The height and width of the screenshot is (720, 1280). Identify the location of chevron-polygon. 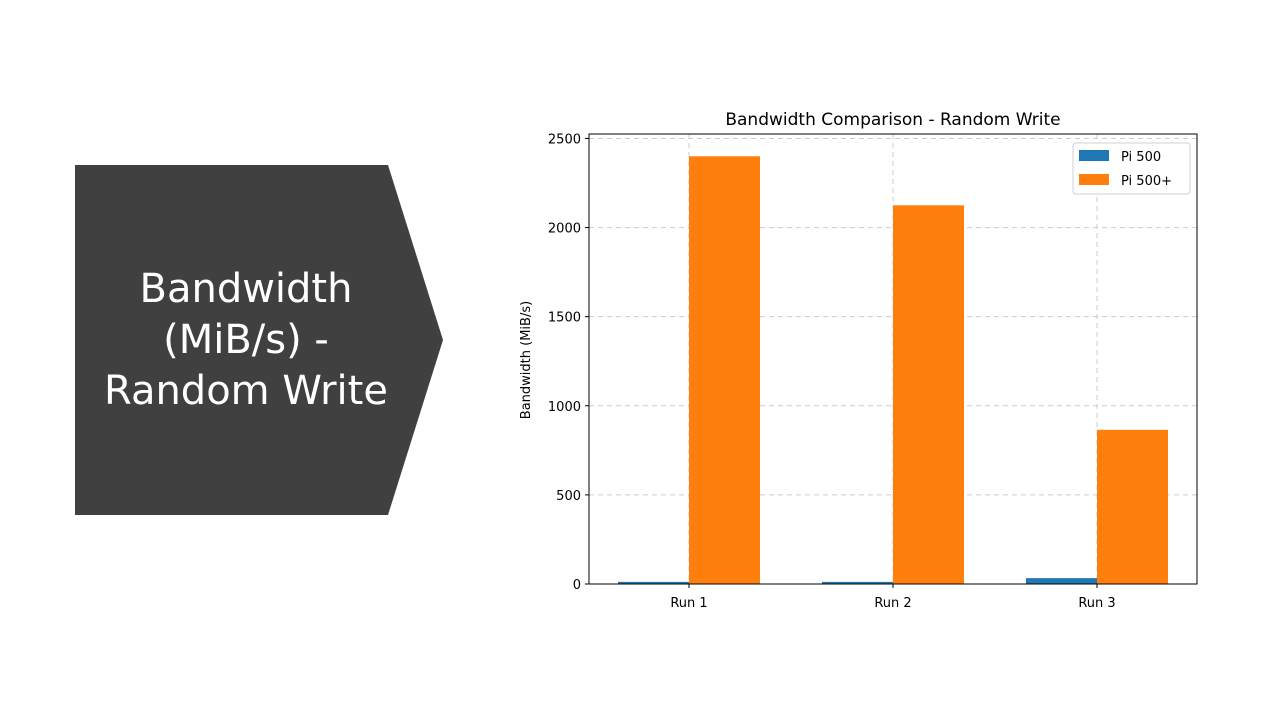
(259, 340).